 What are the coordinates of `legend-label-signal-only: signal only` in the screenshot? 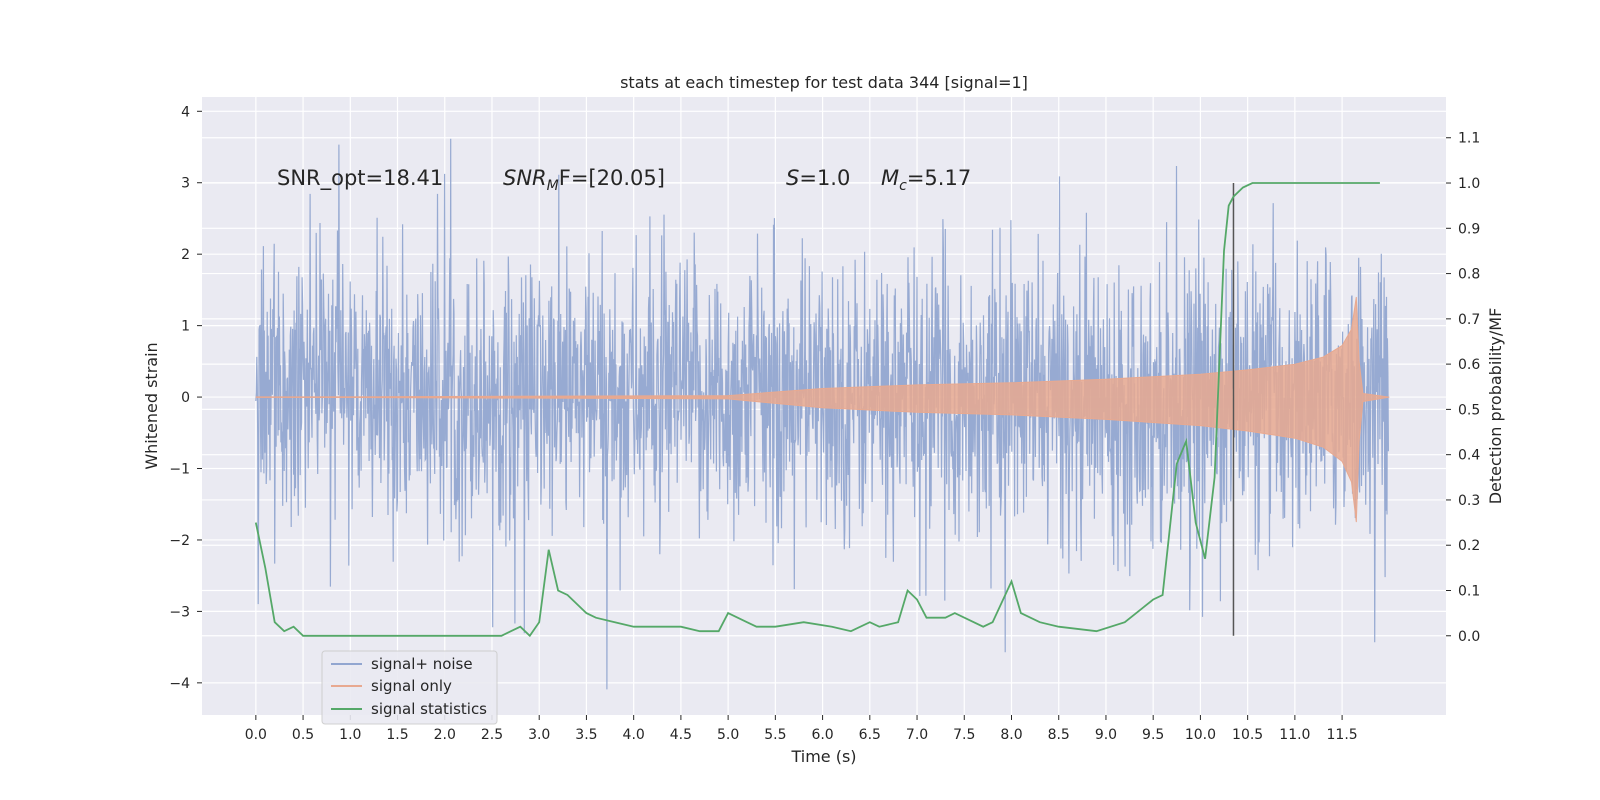 It's located at (411, 686).